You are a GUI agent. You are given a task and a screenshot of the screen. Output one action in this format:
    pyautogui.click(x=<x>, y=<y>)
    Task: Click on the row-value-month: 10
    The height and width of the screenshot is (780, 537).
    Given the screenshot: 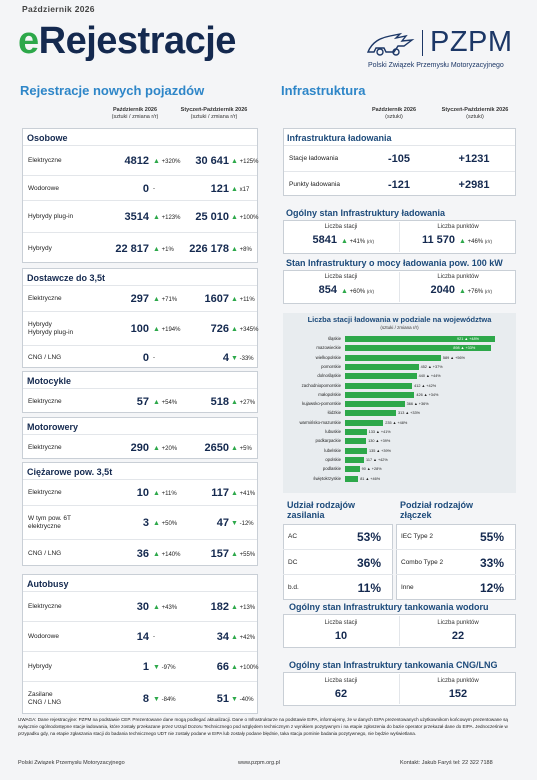 What is the action you would take?
    pyautogui.click(x=142, y=493)
    